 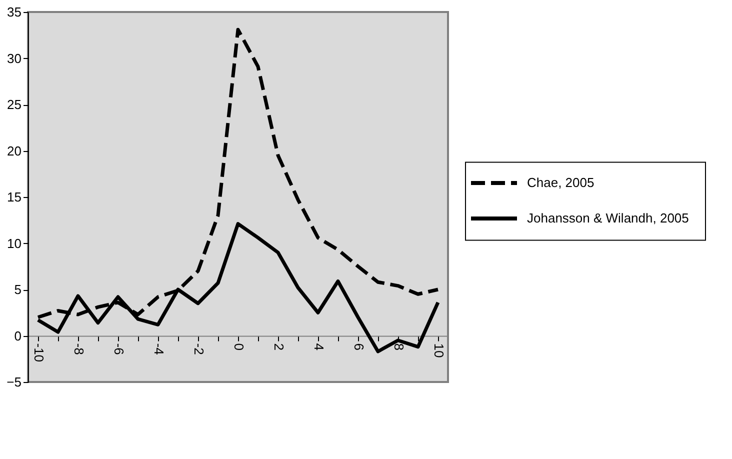 What do you see at coordinates (560, 182) in the screenshot?
I see `legend-label: Chae, 2005` at bounding box center [560, 182].